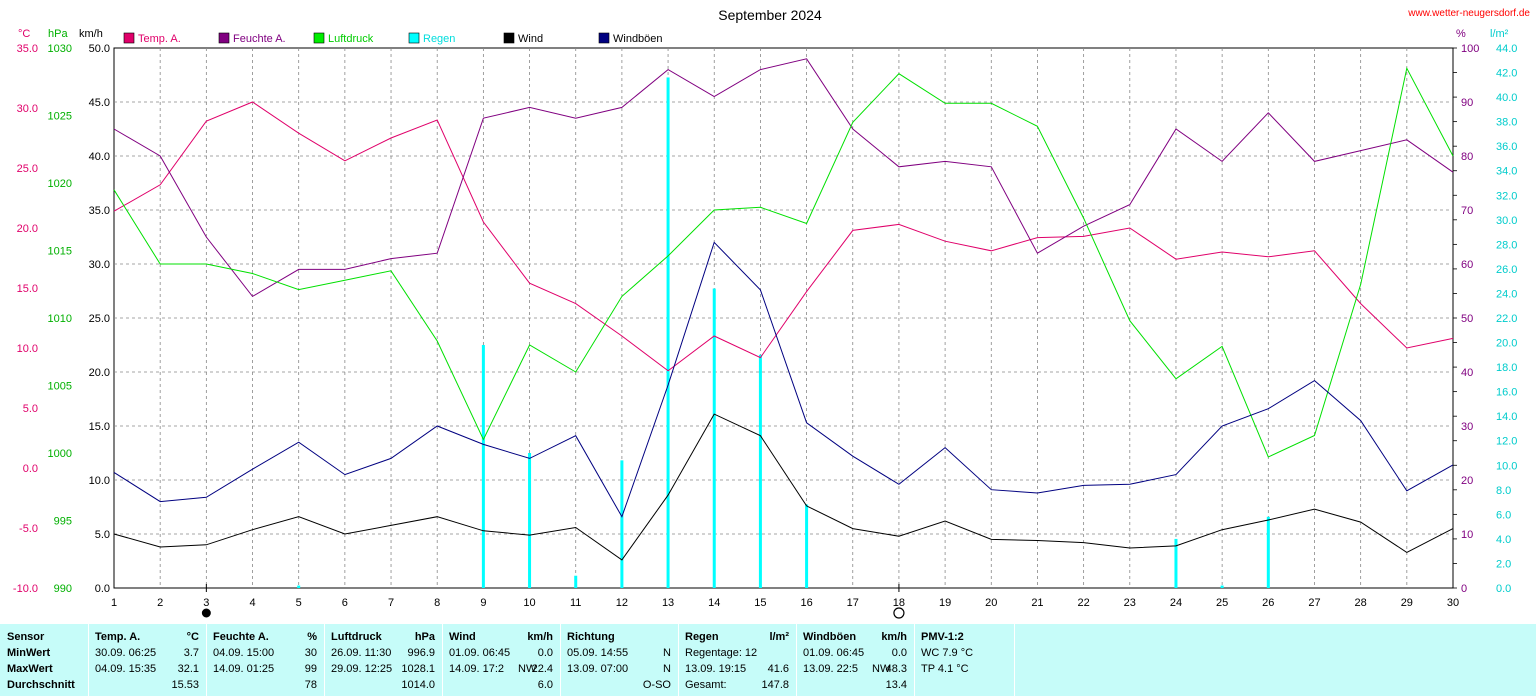 The image size is (1536, 696). What do you see at coordinates (779, 637) in the screenshot?
I see `stats-rain-unit: l/m²` at bounding box center [779, 637].